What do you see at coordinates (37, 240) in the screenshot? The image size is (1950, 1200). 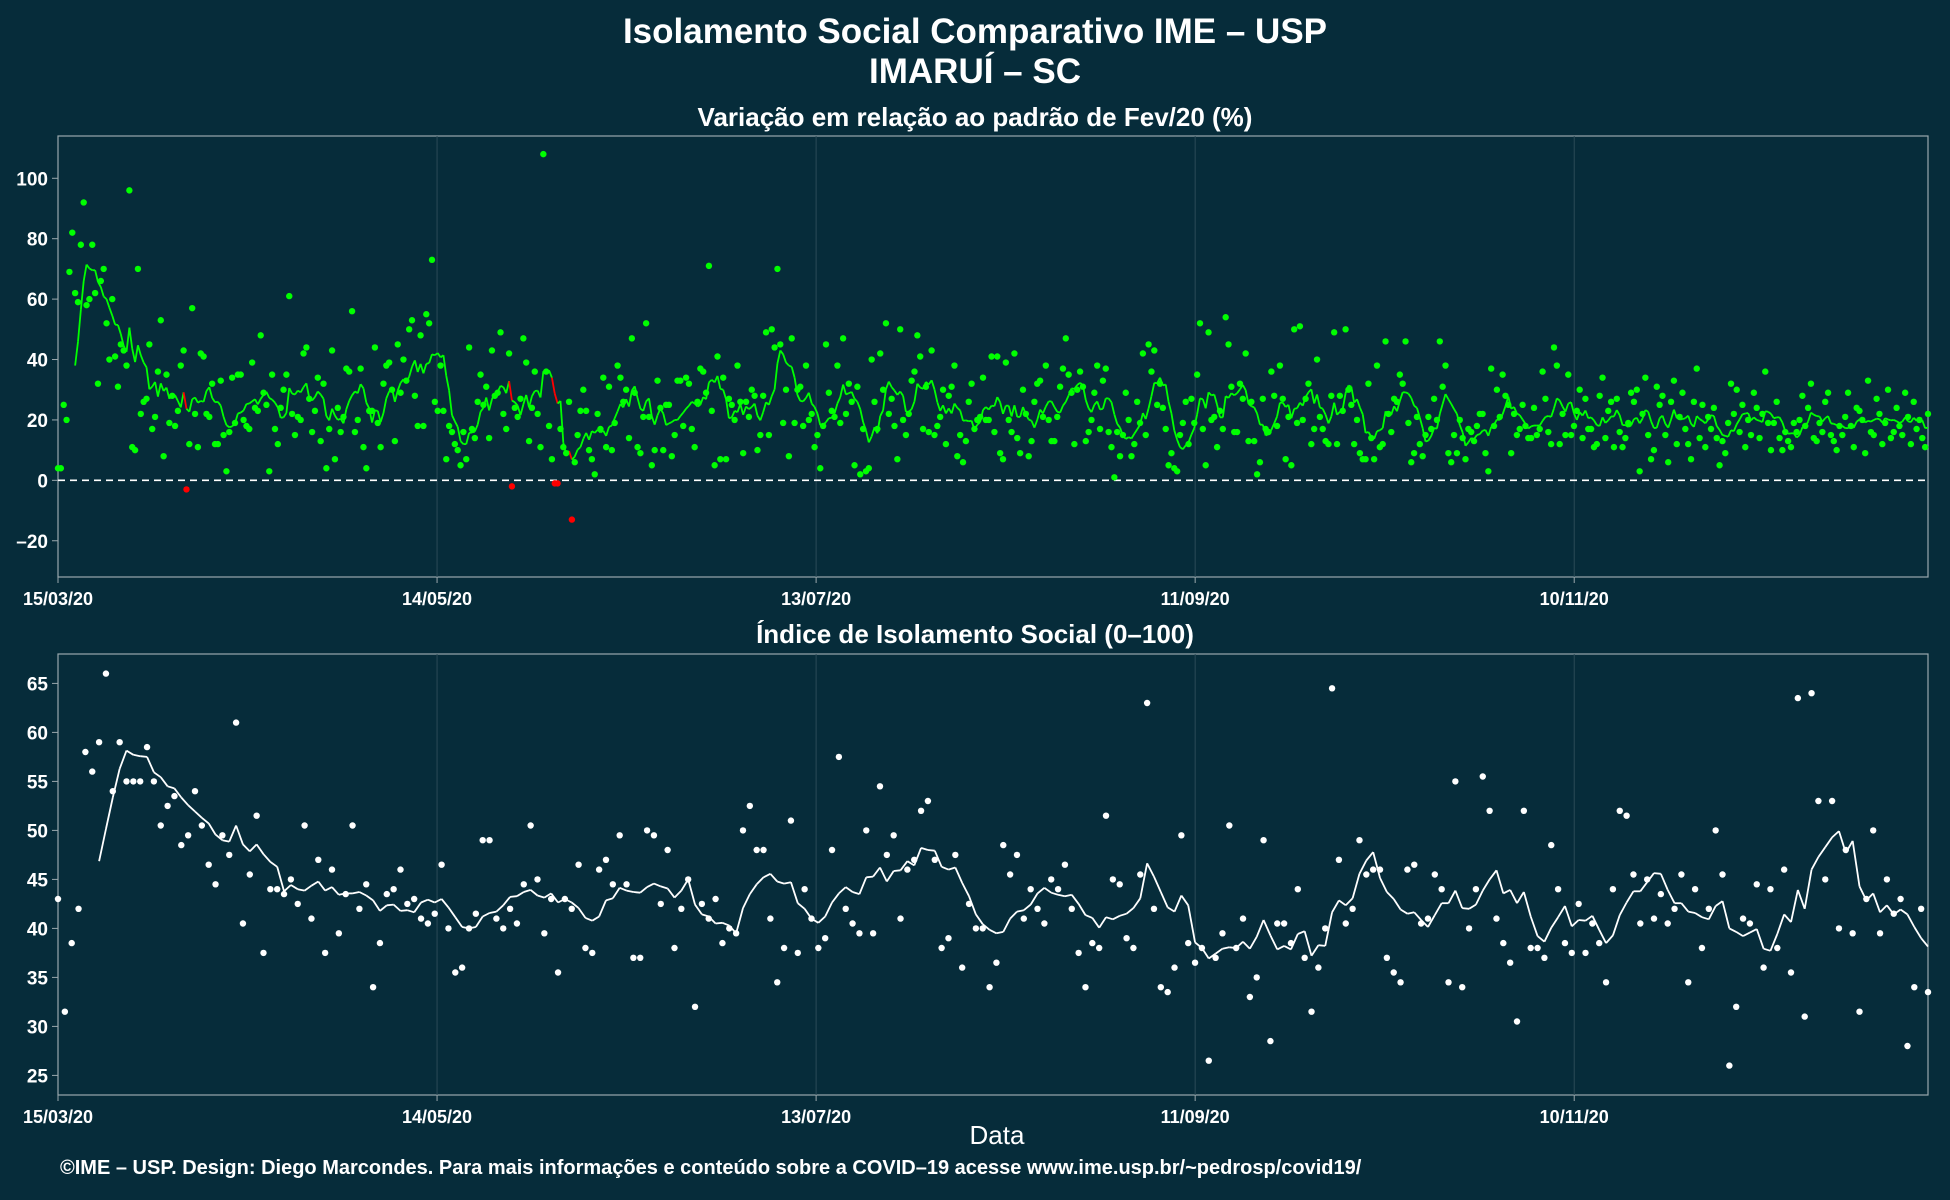 I see `y-tick-label: 80` at bounding box center [37, 240].